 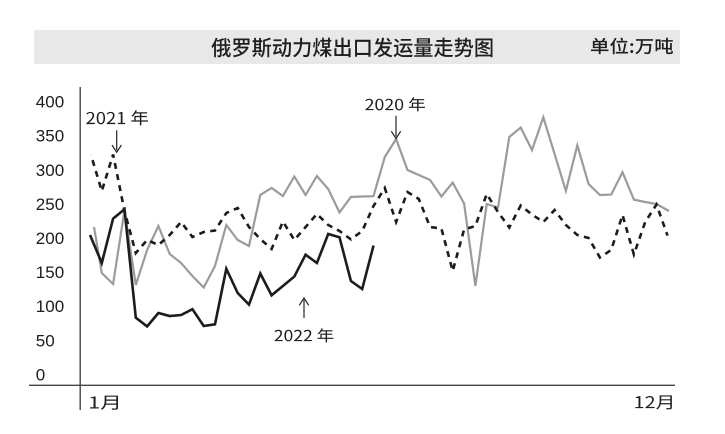 What do you see at coordinates (50, 272) in the screenshot?
I see `svg-text: 150` at bounding box center [50, 272].